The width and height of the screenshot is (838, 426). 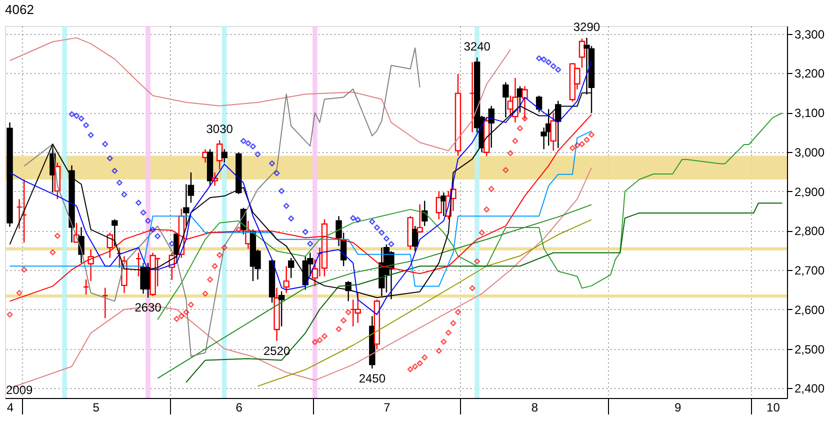 I want to click on x-tick-label: 5, so click(x=96, y=407).